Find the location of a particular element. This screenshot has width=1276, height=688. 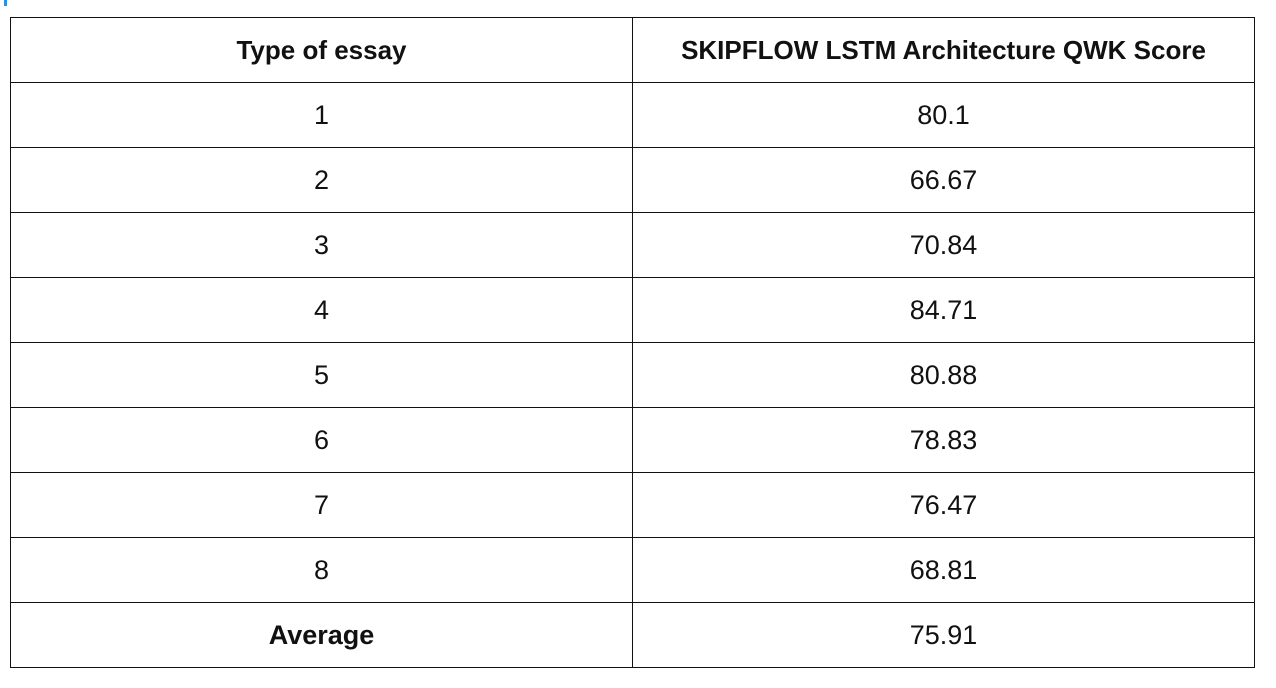

table-row: 7 76.47 is located at coordinates (632, 505).